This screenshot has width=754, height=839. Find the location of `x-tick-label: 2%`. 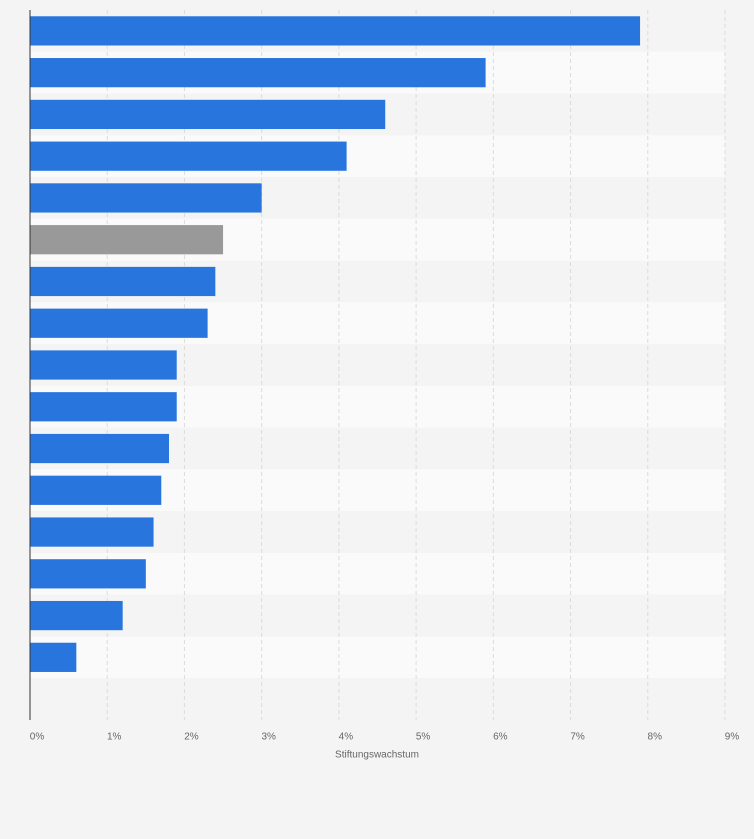

x-tick-label: 2% is located at coordinates (191, 737).